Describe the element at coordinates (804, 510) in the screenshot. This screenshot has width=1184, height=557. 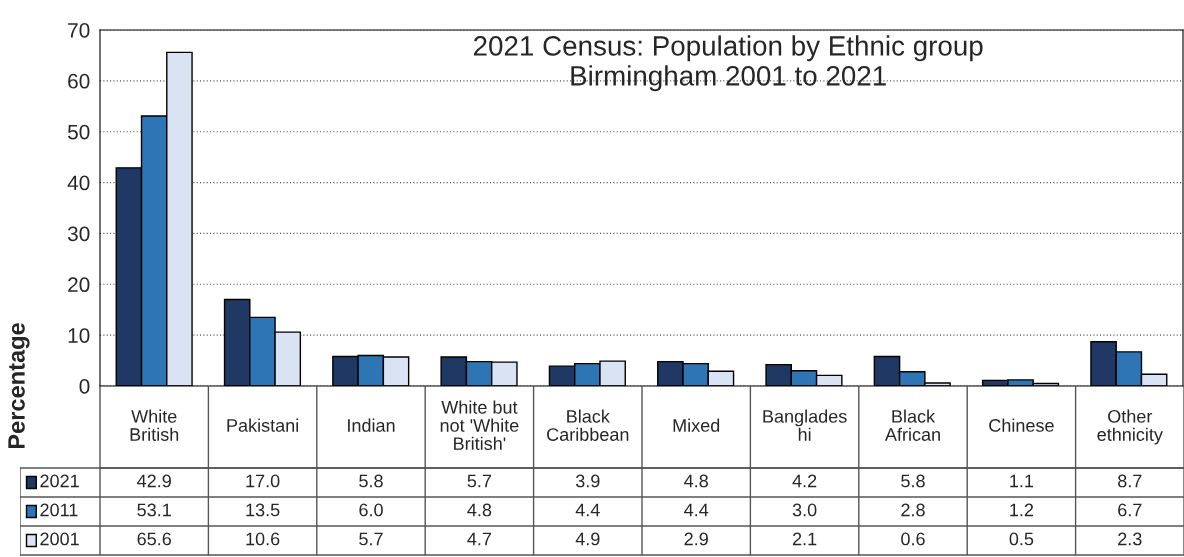
I see `data-label: 3.0` at that location.